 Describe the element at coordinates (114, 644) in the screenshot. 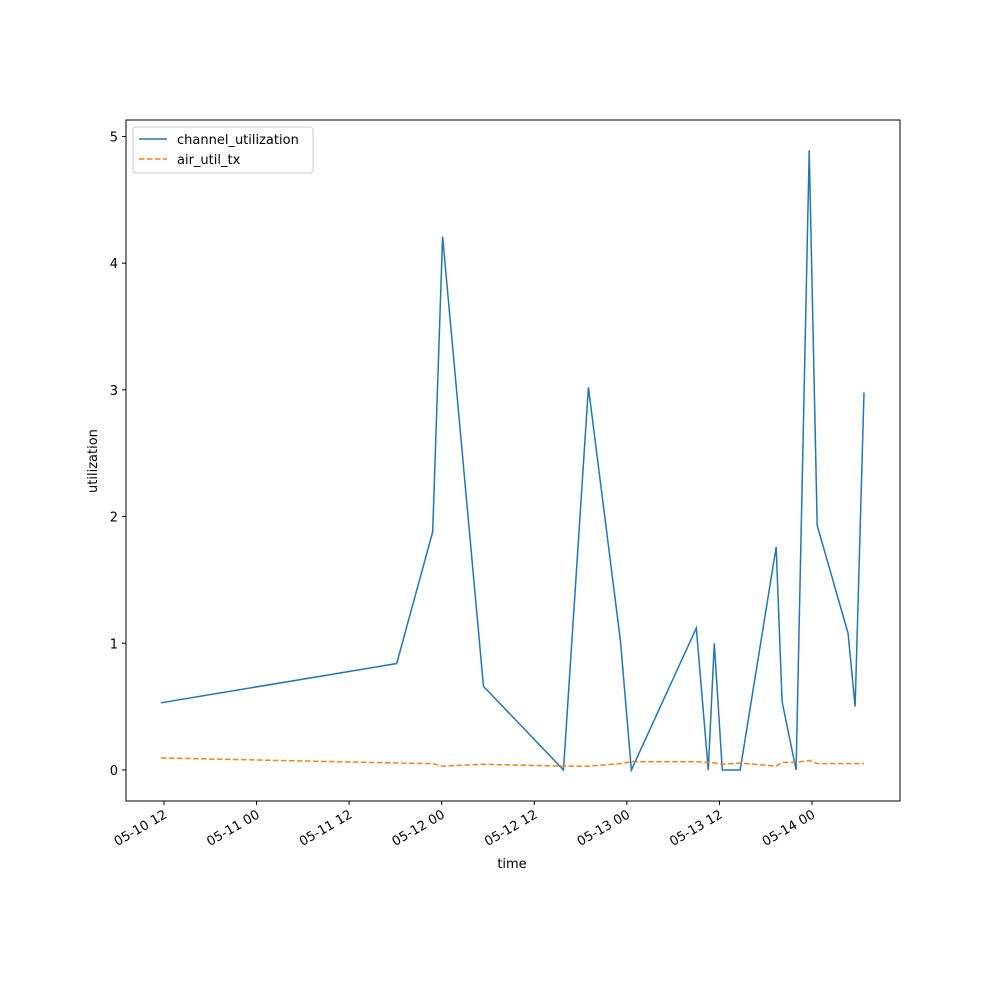

I see `y-tick-label: 1` at that location.